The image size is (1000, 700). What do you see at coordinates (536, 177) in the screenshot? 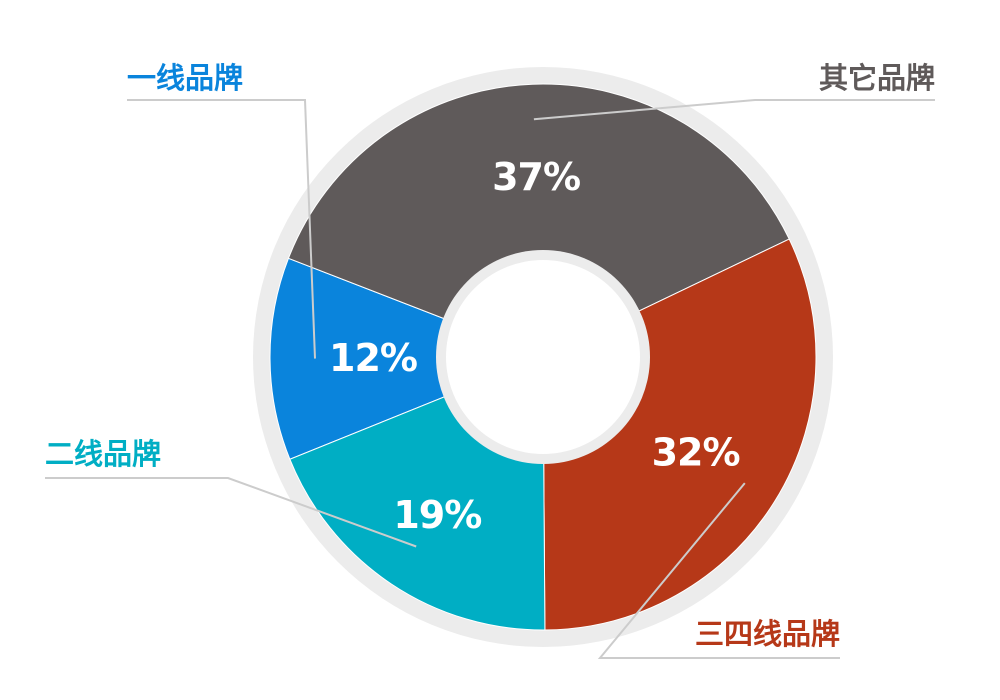
I see `percent-label-1: 37%` at bounding box center [536, 177].